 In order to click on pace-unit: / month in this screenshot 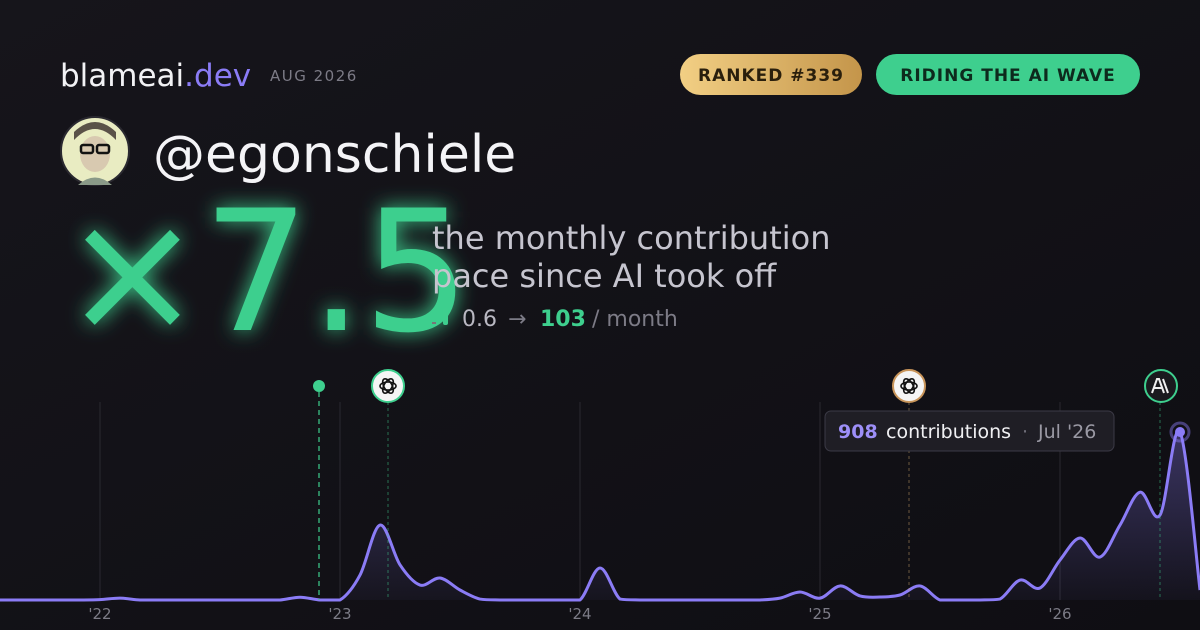, I will do `click(635, 319)`.